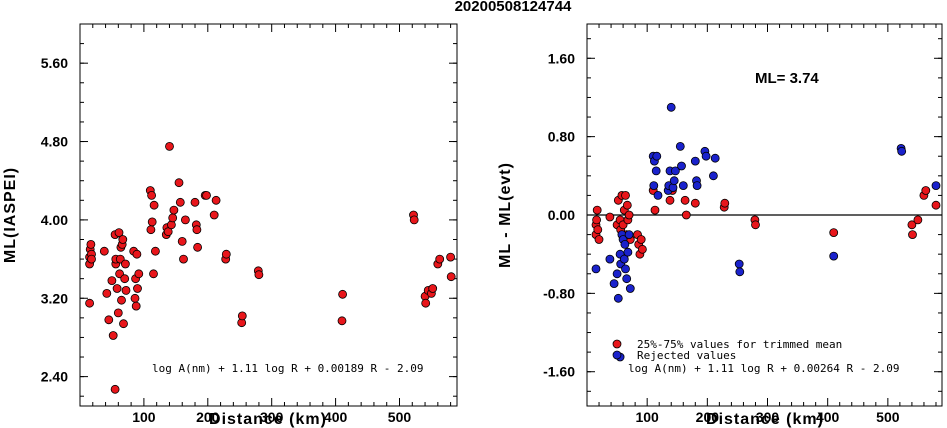  What do you see at coordinates (686, 355) in the screenshot?
I see `legend-rejected-label: Rejected values` at bounding box center [686, 355].